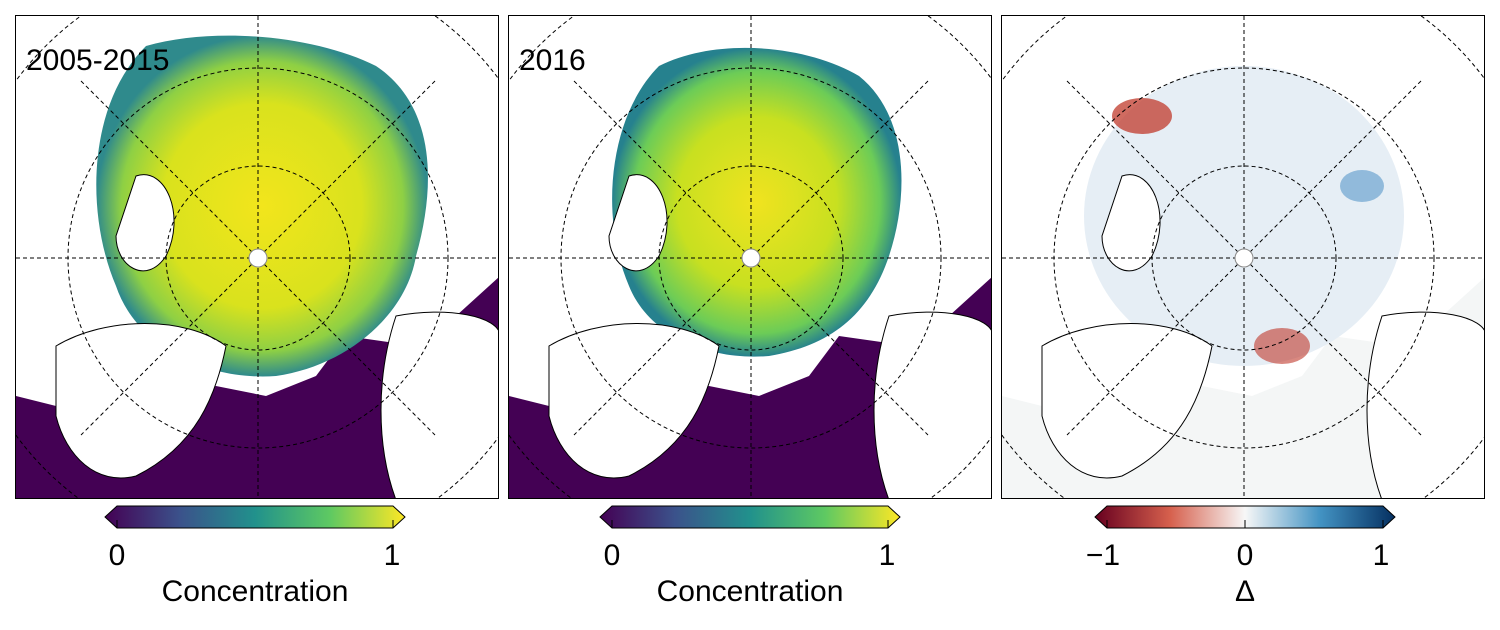  I want to click on colorbar-delta, so click(1245, 517).